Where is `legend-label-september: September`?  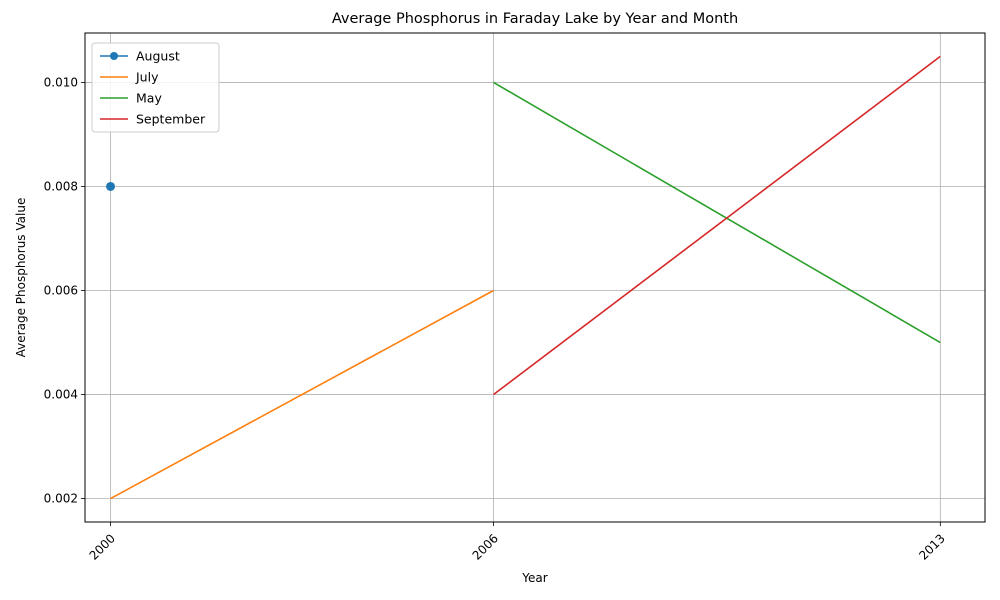 legend-label-september: September is located at coordinates (171, 119).